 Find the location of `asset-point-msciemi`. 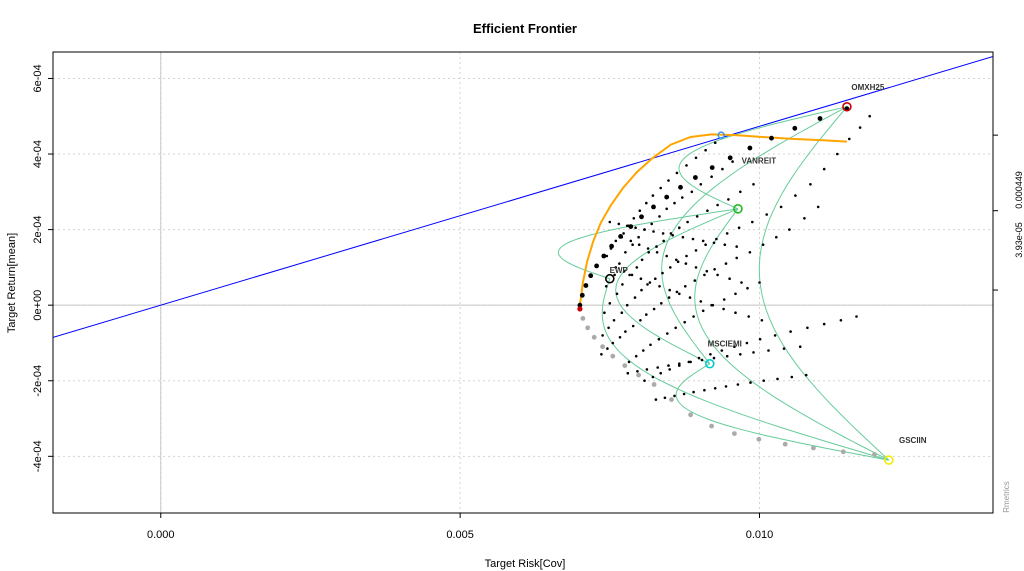

asset-point-msciemi is located at coordinates (710, 363).